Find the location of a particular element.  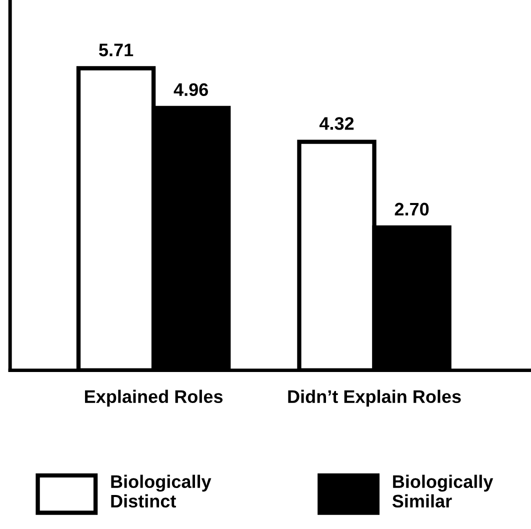

legend-label: Biologically Distinct is located at coordinates (161, 491).